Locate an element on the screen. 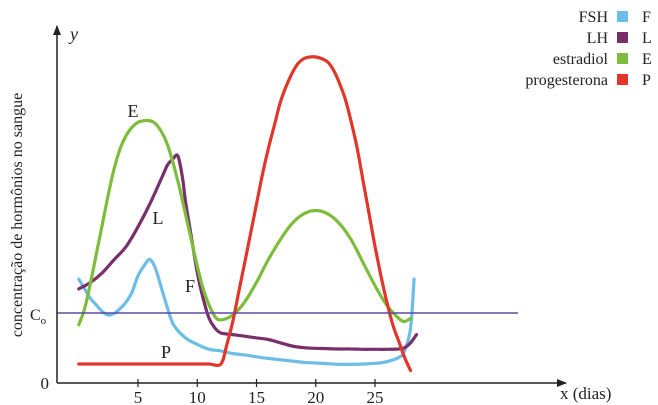 The width and height of the screenshot is (658, 405). legend-label: progesterona is located at coordinates (566, 80).